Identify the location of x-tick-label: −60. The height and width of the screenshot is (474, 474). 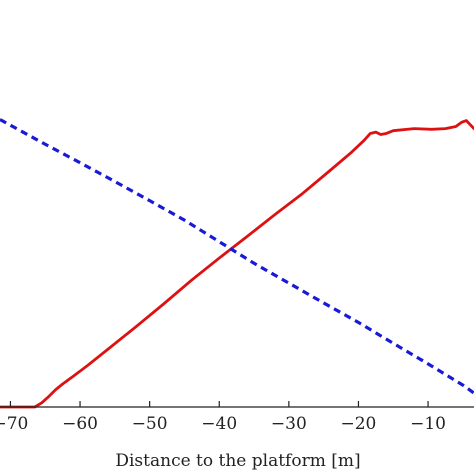
(80, 424).